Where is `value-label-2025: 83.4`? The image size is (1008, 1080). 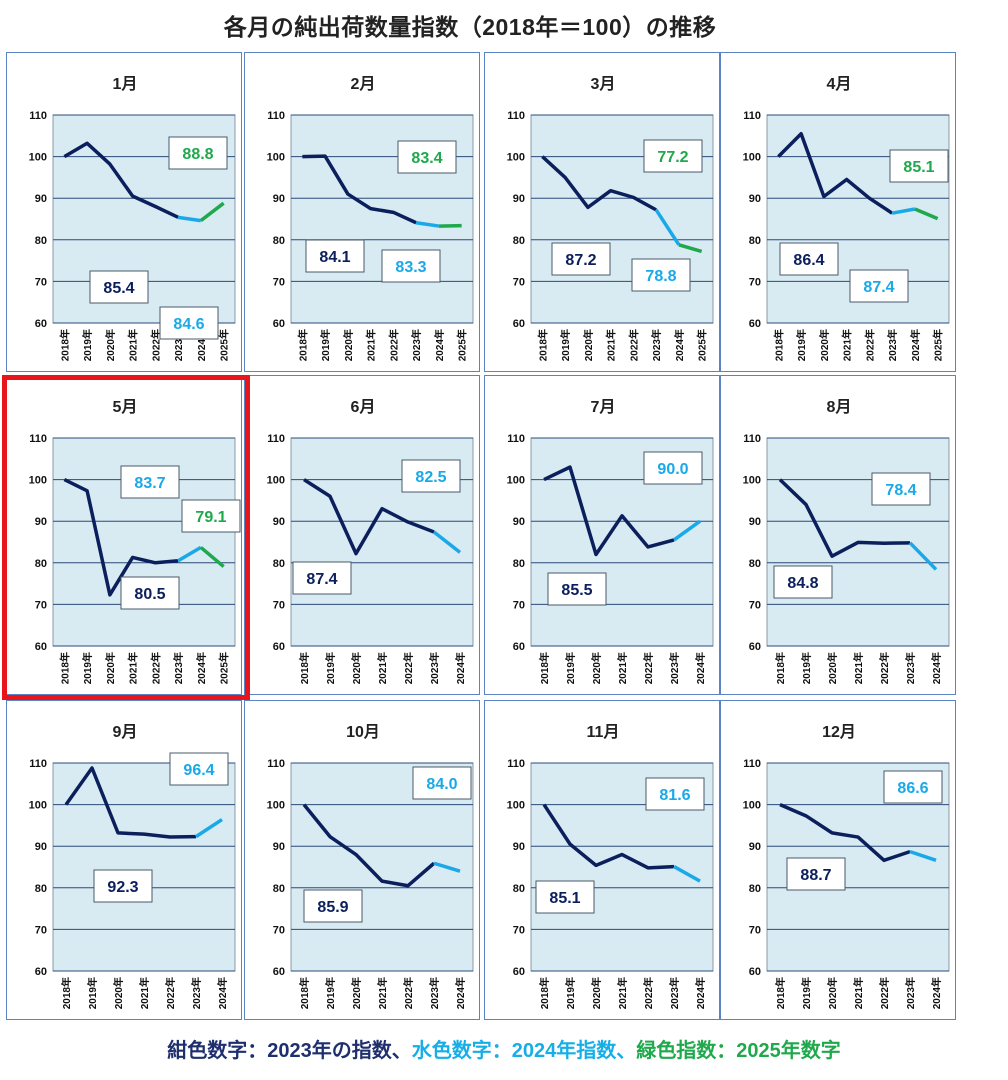
value-label-2025: 83.4 is located at coordinates (427, 157).